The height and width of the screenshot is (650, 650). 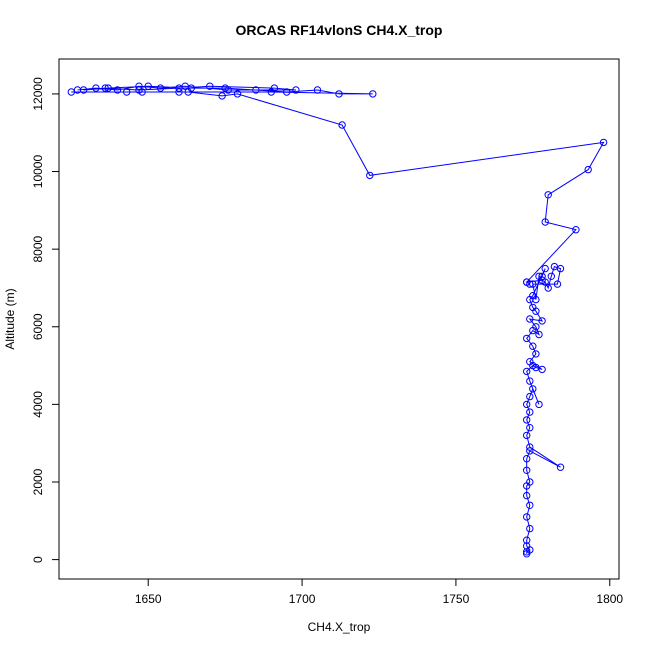 What do you see at coordinates (38, 172) in the screenshot?
I see `y-tick-label: 10000` at bounding box center [38, 172].